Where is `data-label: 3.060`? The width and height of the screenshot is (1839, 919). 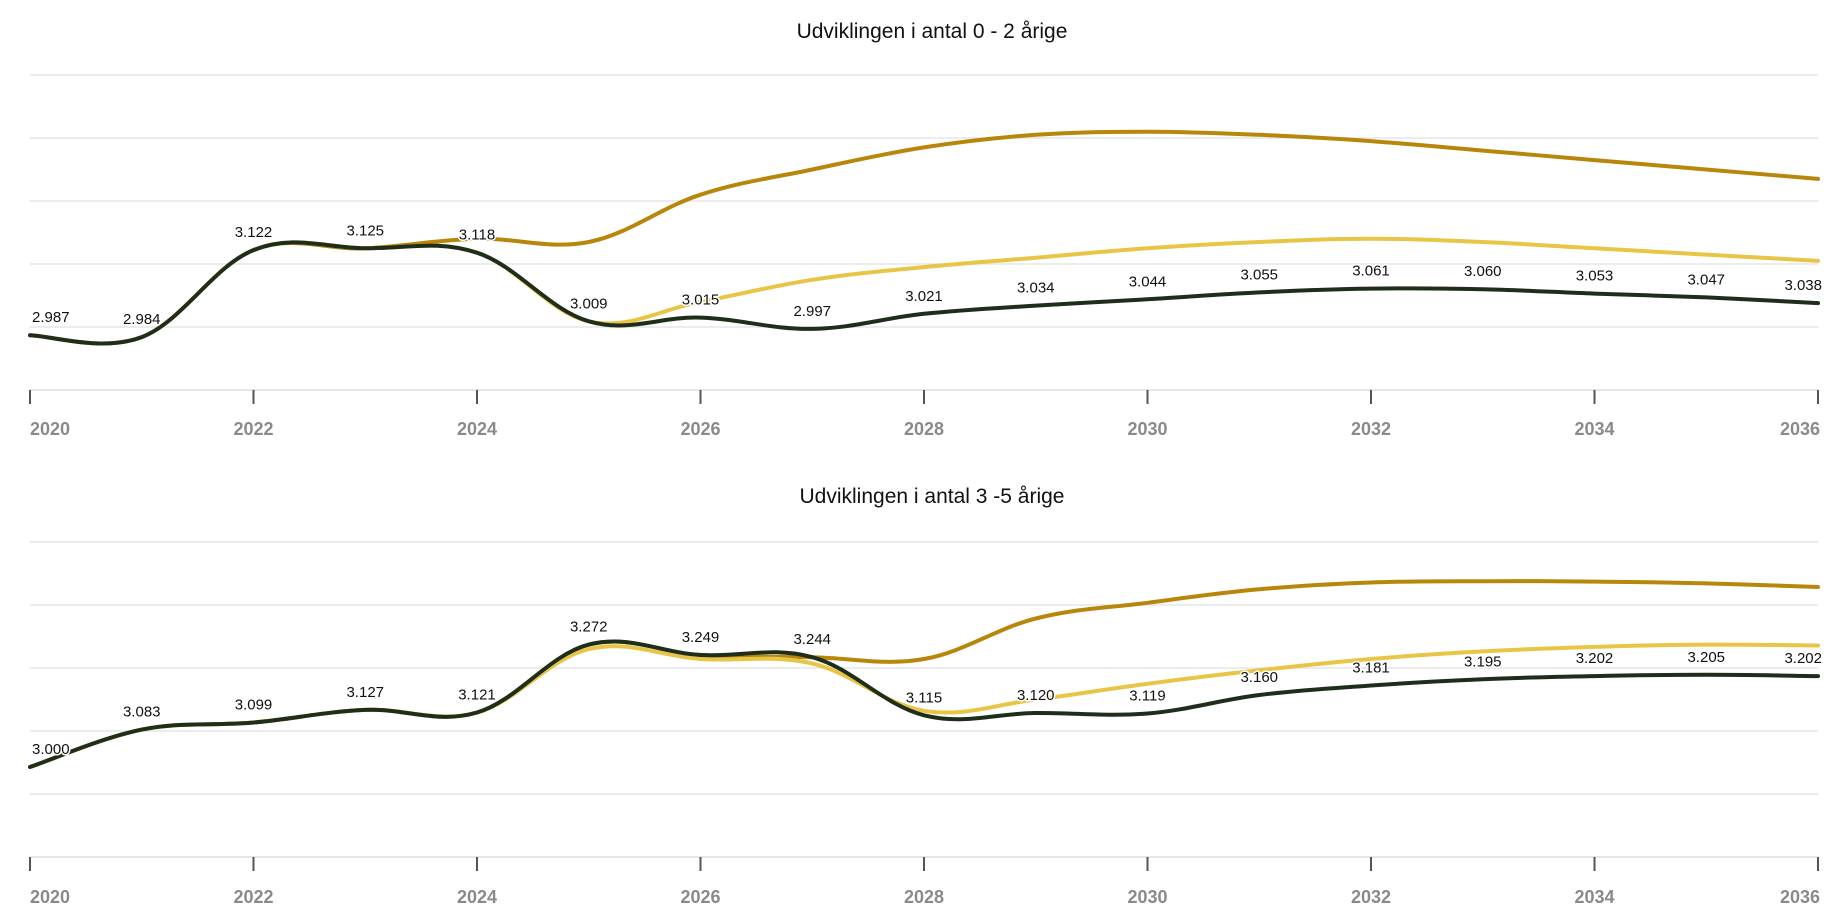
data-label: 3.060 is located at coordinates (1483, 271).